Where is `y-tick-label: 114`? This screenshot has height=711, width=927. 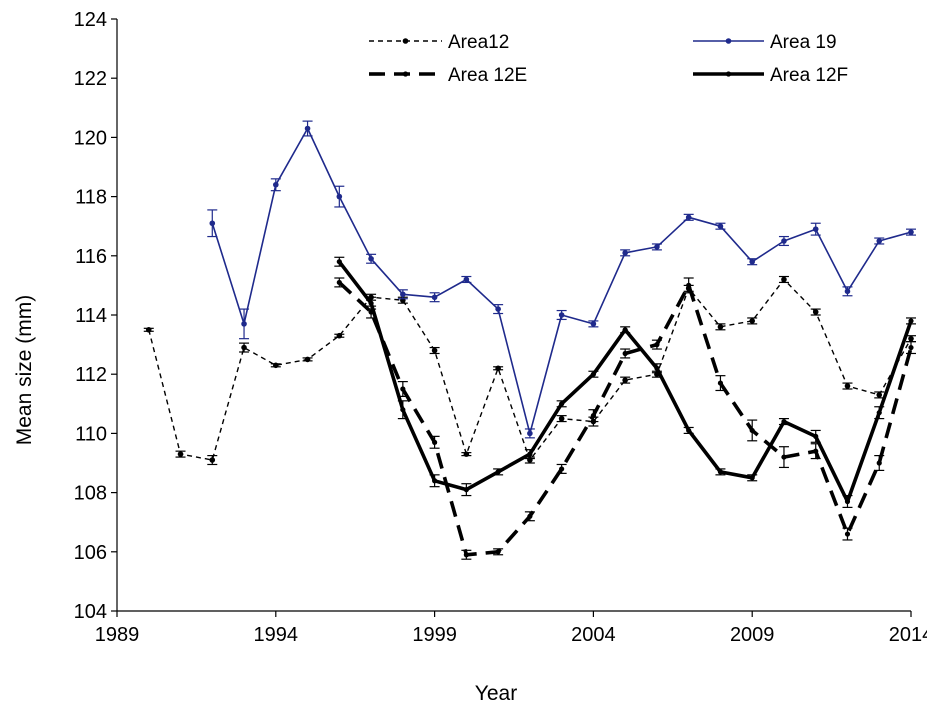
y-tick-label: 114 is located at coordinates (91, 316).